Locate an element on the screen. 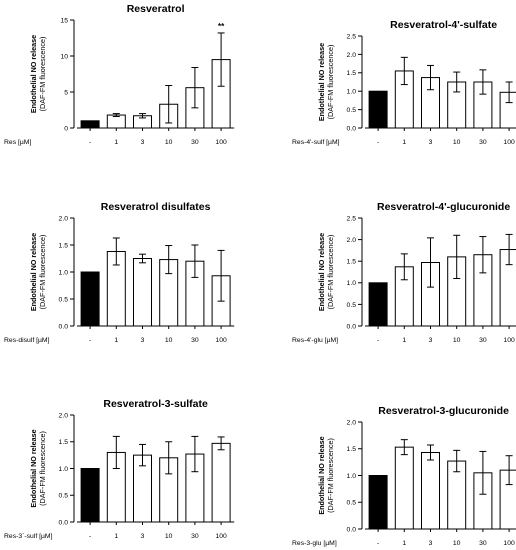  chart-title: Resveratrol-4'-sulfate is located at coordinates (443, 25).